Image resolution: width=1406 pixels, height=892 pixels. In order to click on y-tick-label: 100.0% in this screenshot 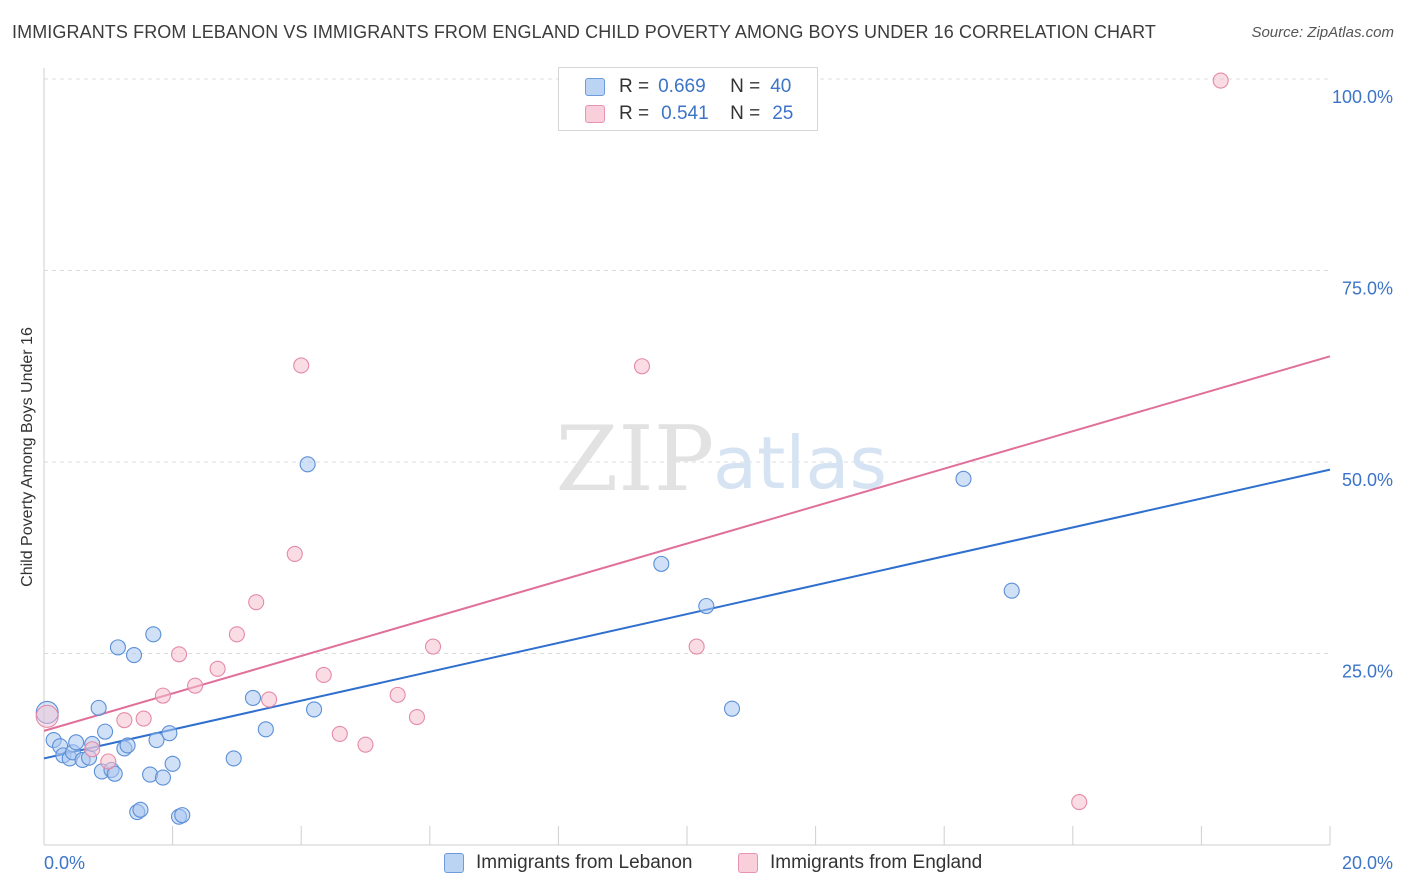, I will do `click(1362, 97)`.